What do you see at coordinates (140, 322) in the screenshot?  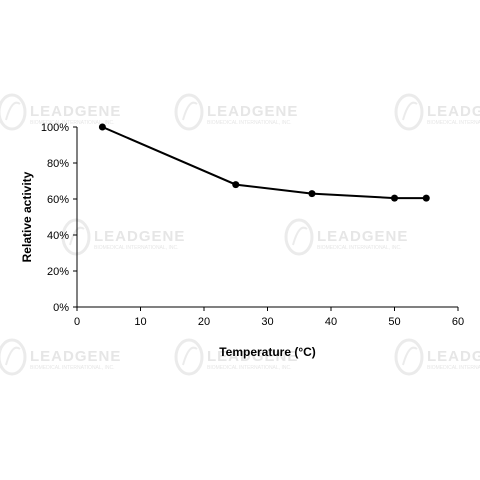 I see `x-tick-label: 10` at bounding box center [140, 322].